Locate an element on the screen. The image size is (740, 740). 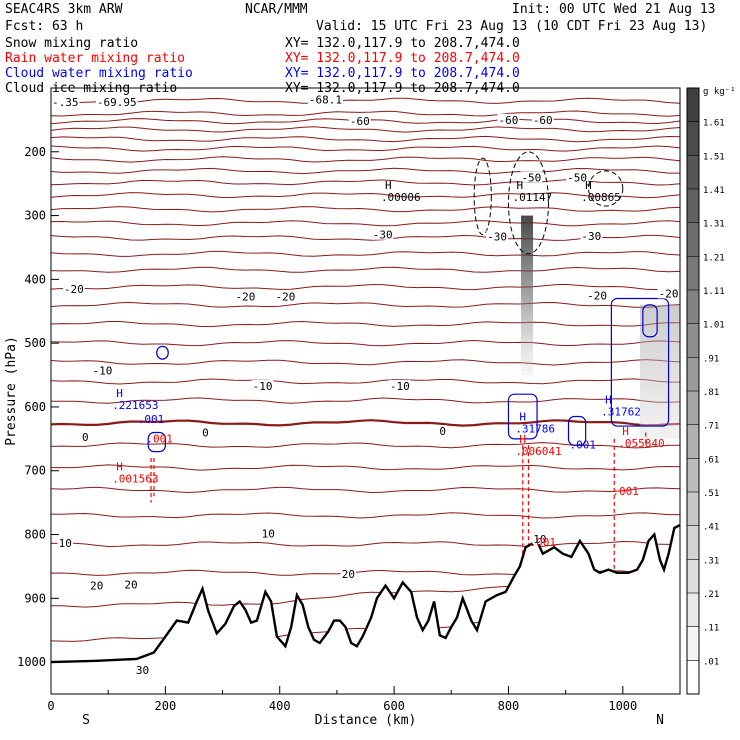
colorbar-label: .81 is located at coordinates (711, 393).